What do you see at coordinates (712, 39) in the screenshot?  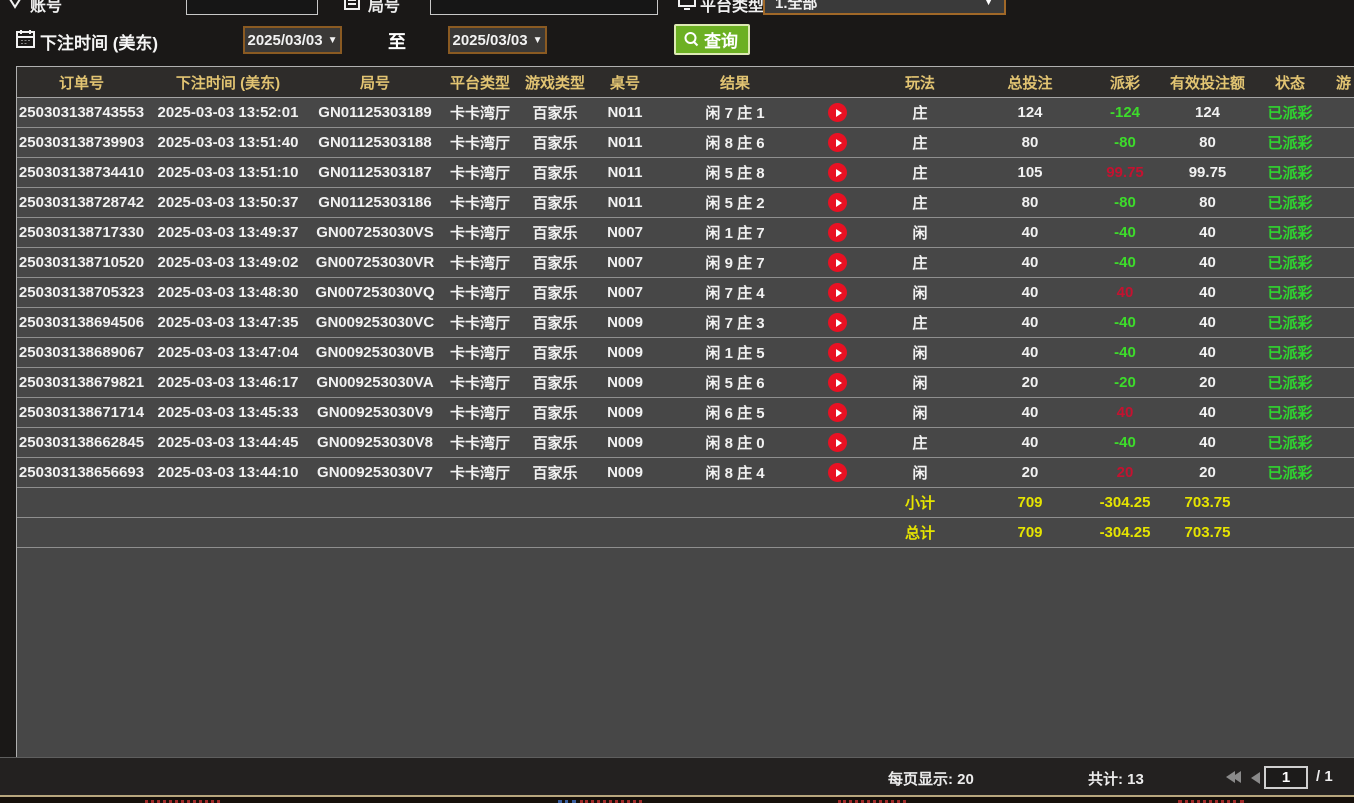 I see `search-button: 查询` at bounding box center [712, 39].